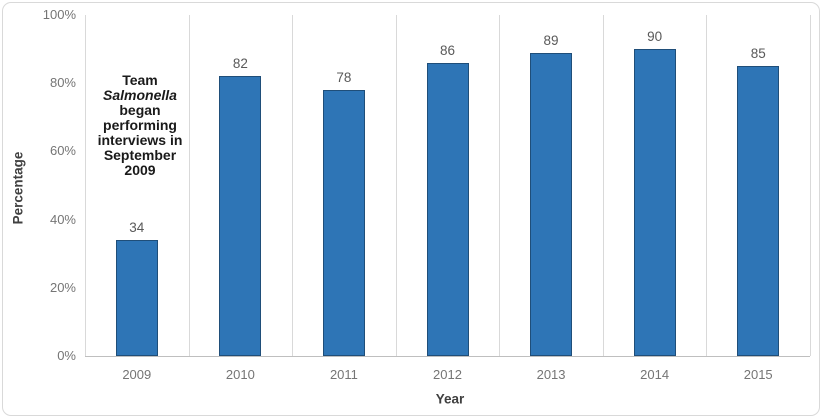 Image resolution: width=822 pixels, height=418 pixels. Describe the element at coordinates (140, 110) in the screenshot. I see `annotation-line: began` at that location.